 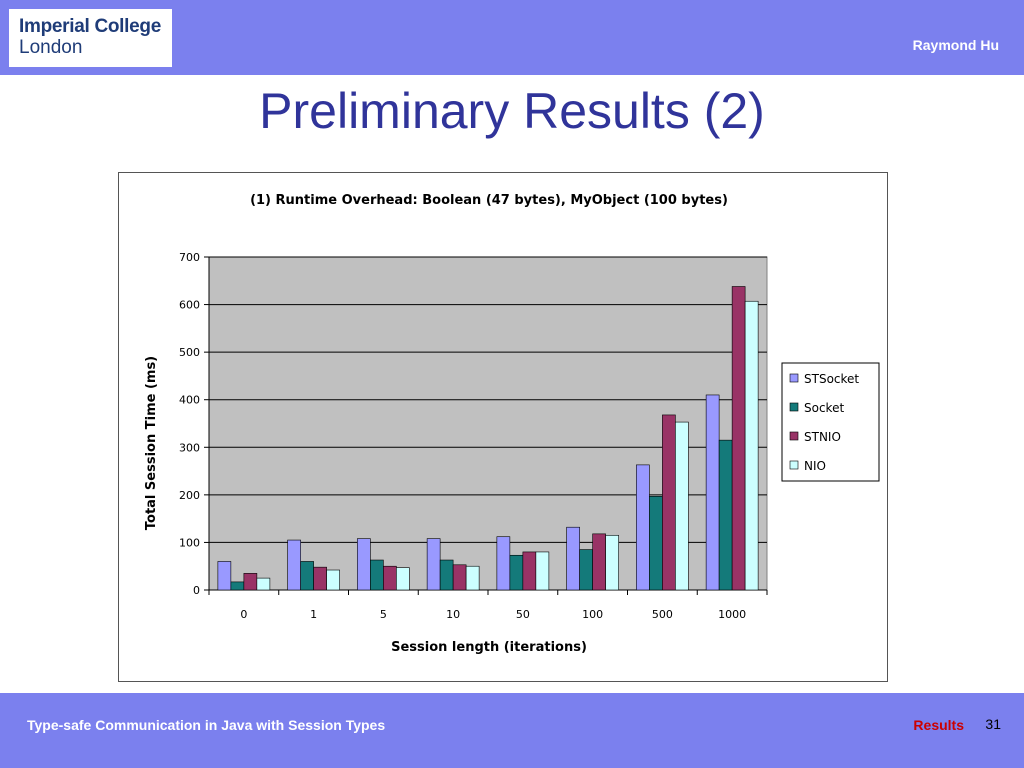 What do you see at coordinates (151, 443) in the screenshot?
I see `y-axis-label: Total Session Time (ms)` at bounding box center [151, 443].